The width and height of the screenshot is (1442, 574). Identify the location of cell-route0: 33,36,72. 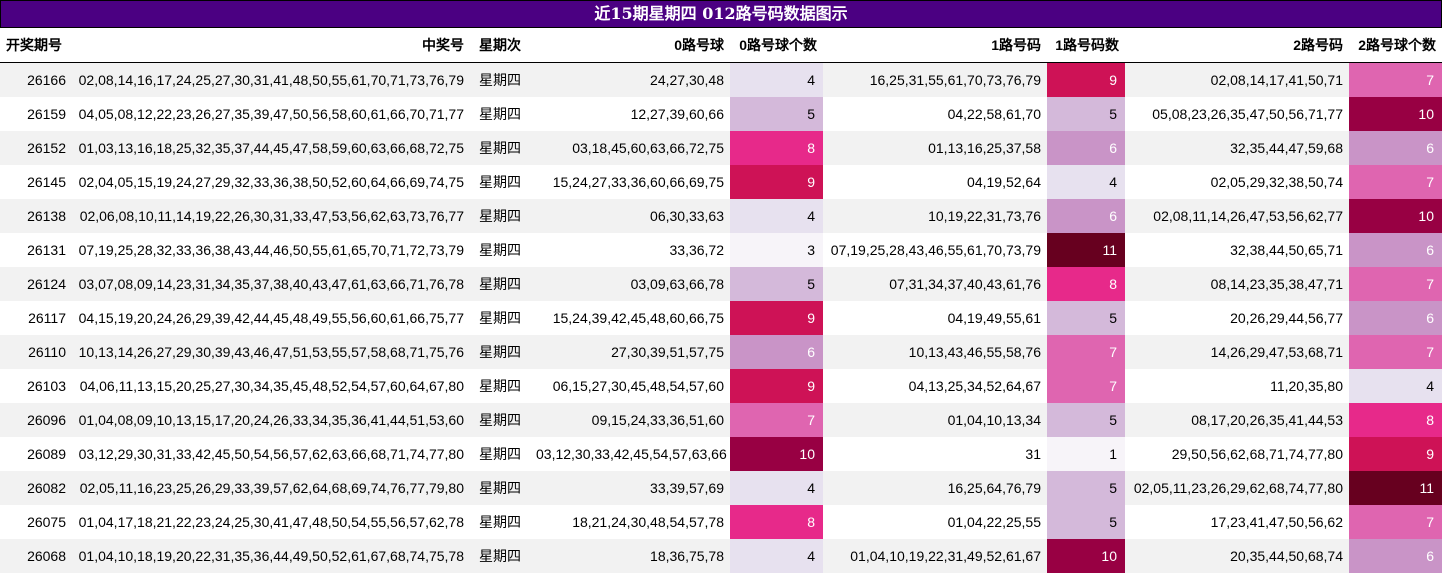
(630, 250).